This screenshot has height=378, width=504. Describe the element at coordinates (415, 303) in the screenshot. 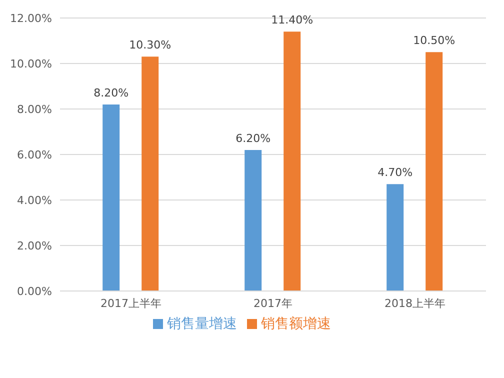

I see `x-tick-label: 2018上半年` at that location.